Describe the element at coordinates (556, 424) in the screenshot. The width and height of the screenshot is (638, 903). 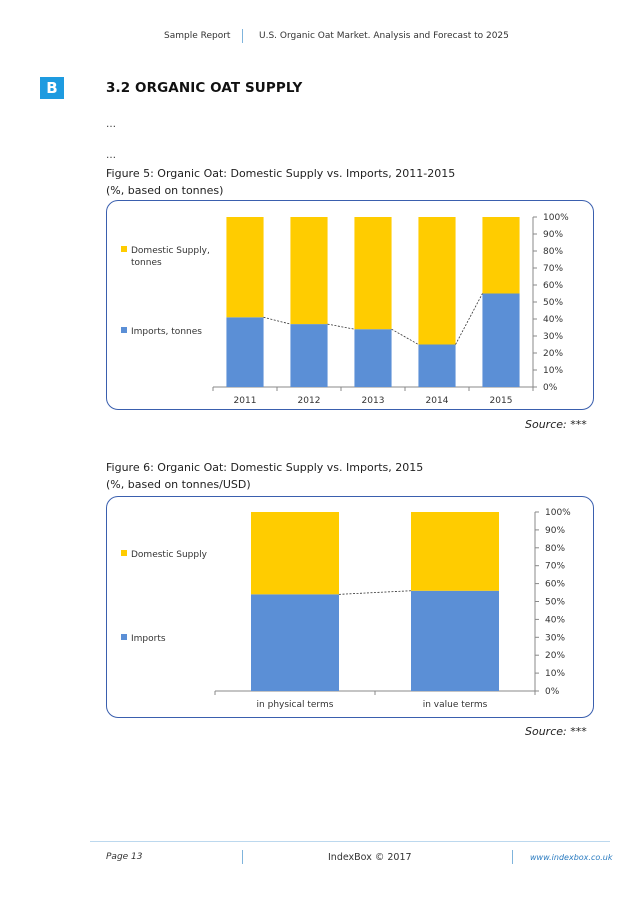
I see `figure-5-source: Source: ***` at that location.